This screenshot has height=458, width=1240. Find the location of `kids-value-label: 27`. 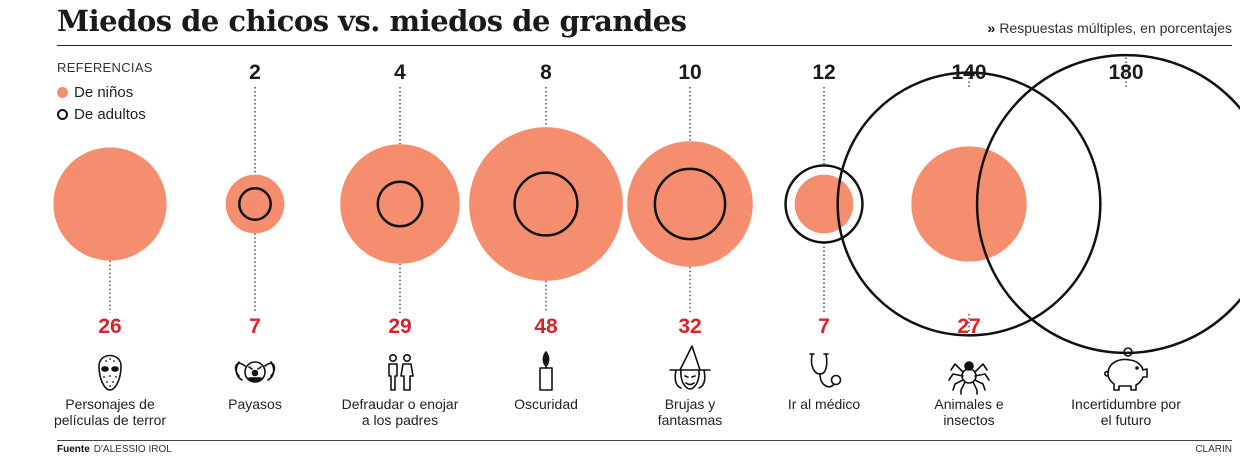

kids-value-label: 27 is located at coordinates (968, 326).